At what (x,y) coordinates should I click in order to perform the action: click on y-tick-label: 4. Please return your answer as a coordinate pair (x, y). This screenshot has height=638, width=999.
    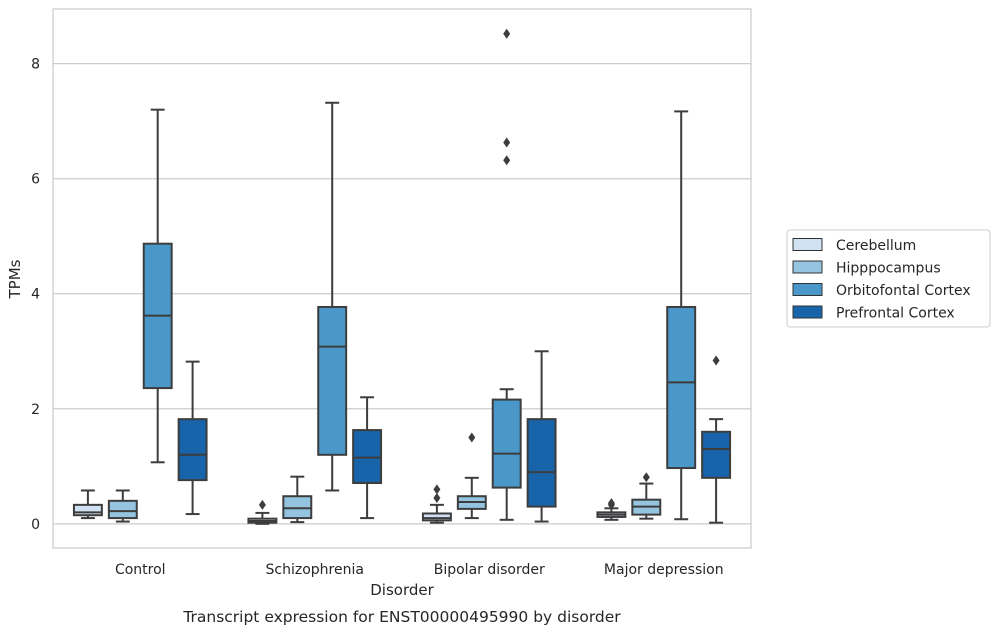
    Looking at the image, I should click on (35, 295).